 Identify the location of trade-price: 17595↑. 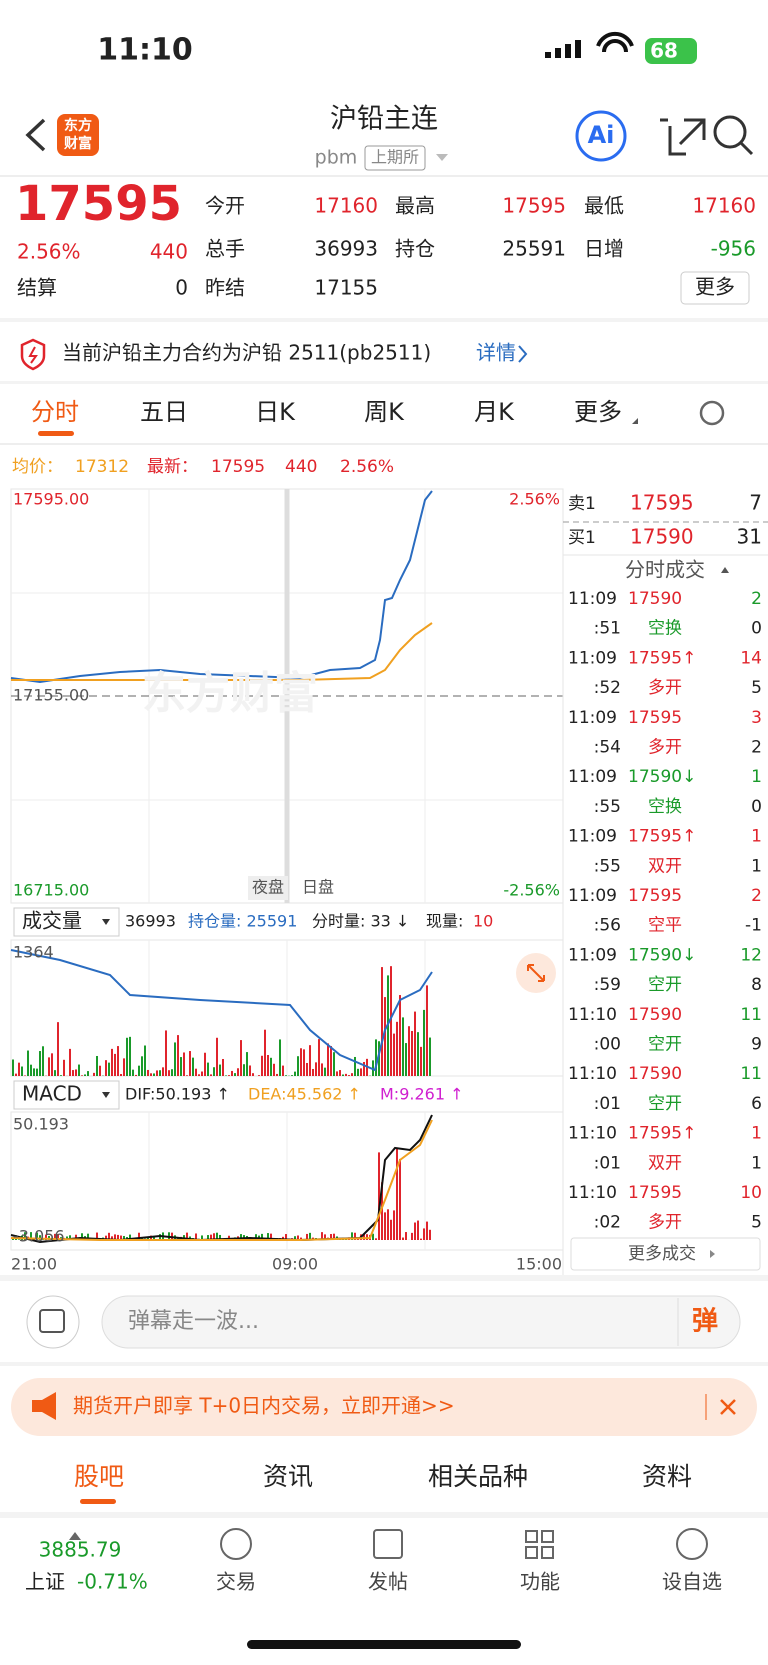
(662, 658).